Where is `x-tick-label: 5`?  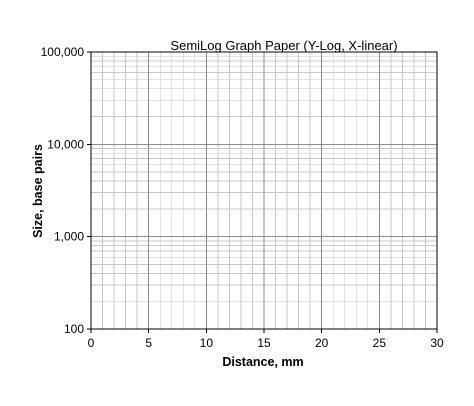
x-tick-label: 5 is located at coordinates (148, 343).